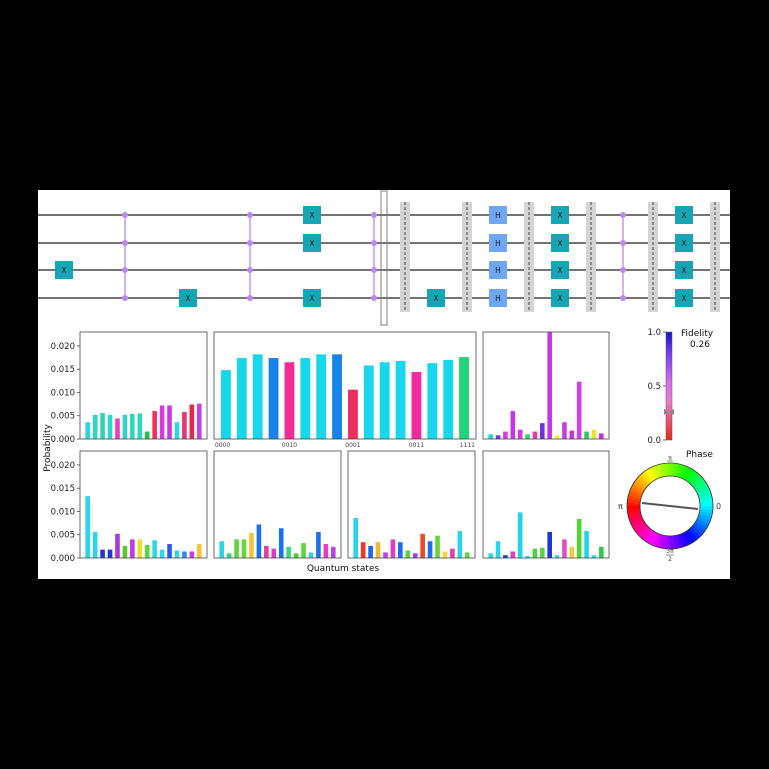 Image resolution: width=769 pixels, height=769 pixels. What do you see at coordinates (343, 569) in the screenshot?
I see `x-axis-label: Quantum states` at bounding box center [343, 569].